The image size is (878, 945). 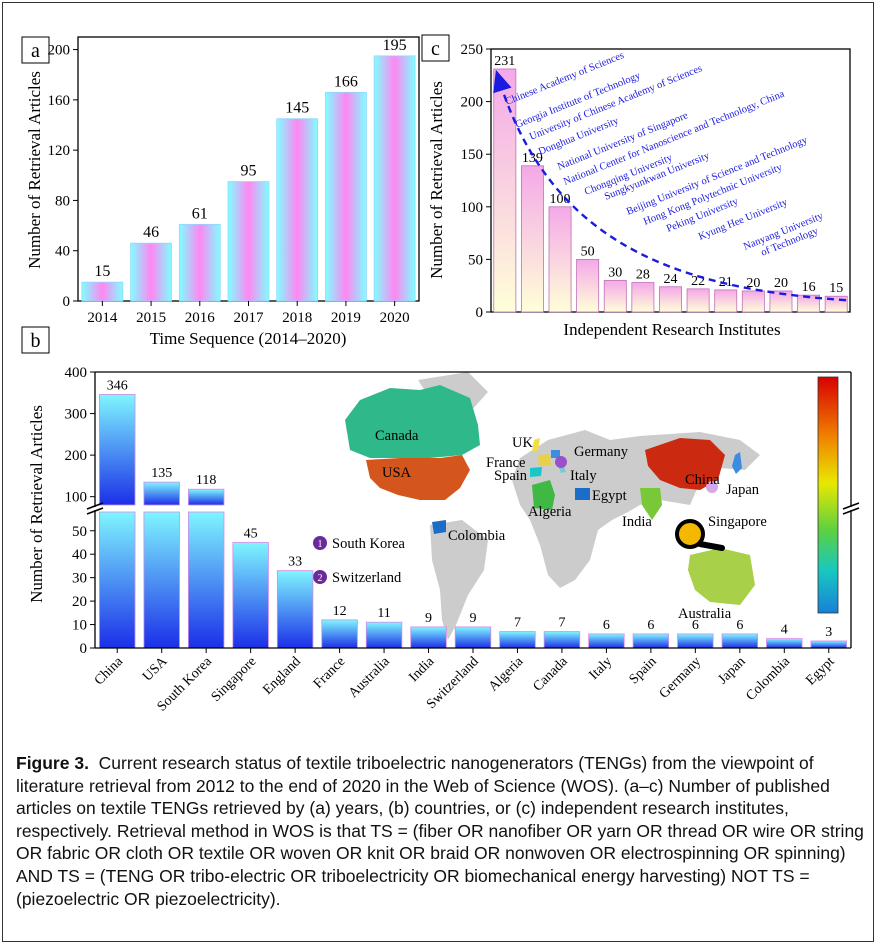 What do you see at coordinates (63, 176) in the screenshot?
I see `panel-a-y-ticks: 0 40 80 120 160 200` at bounding box center [63, 176].